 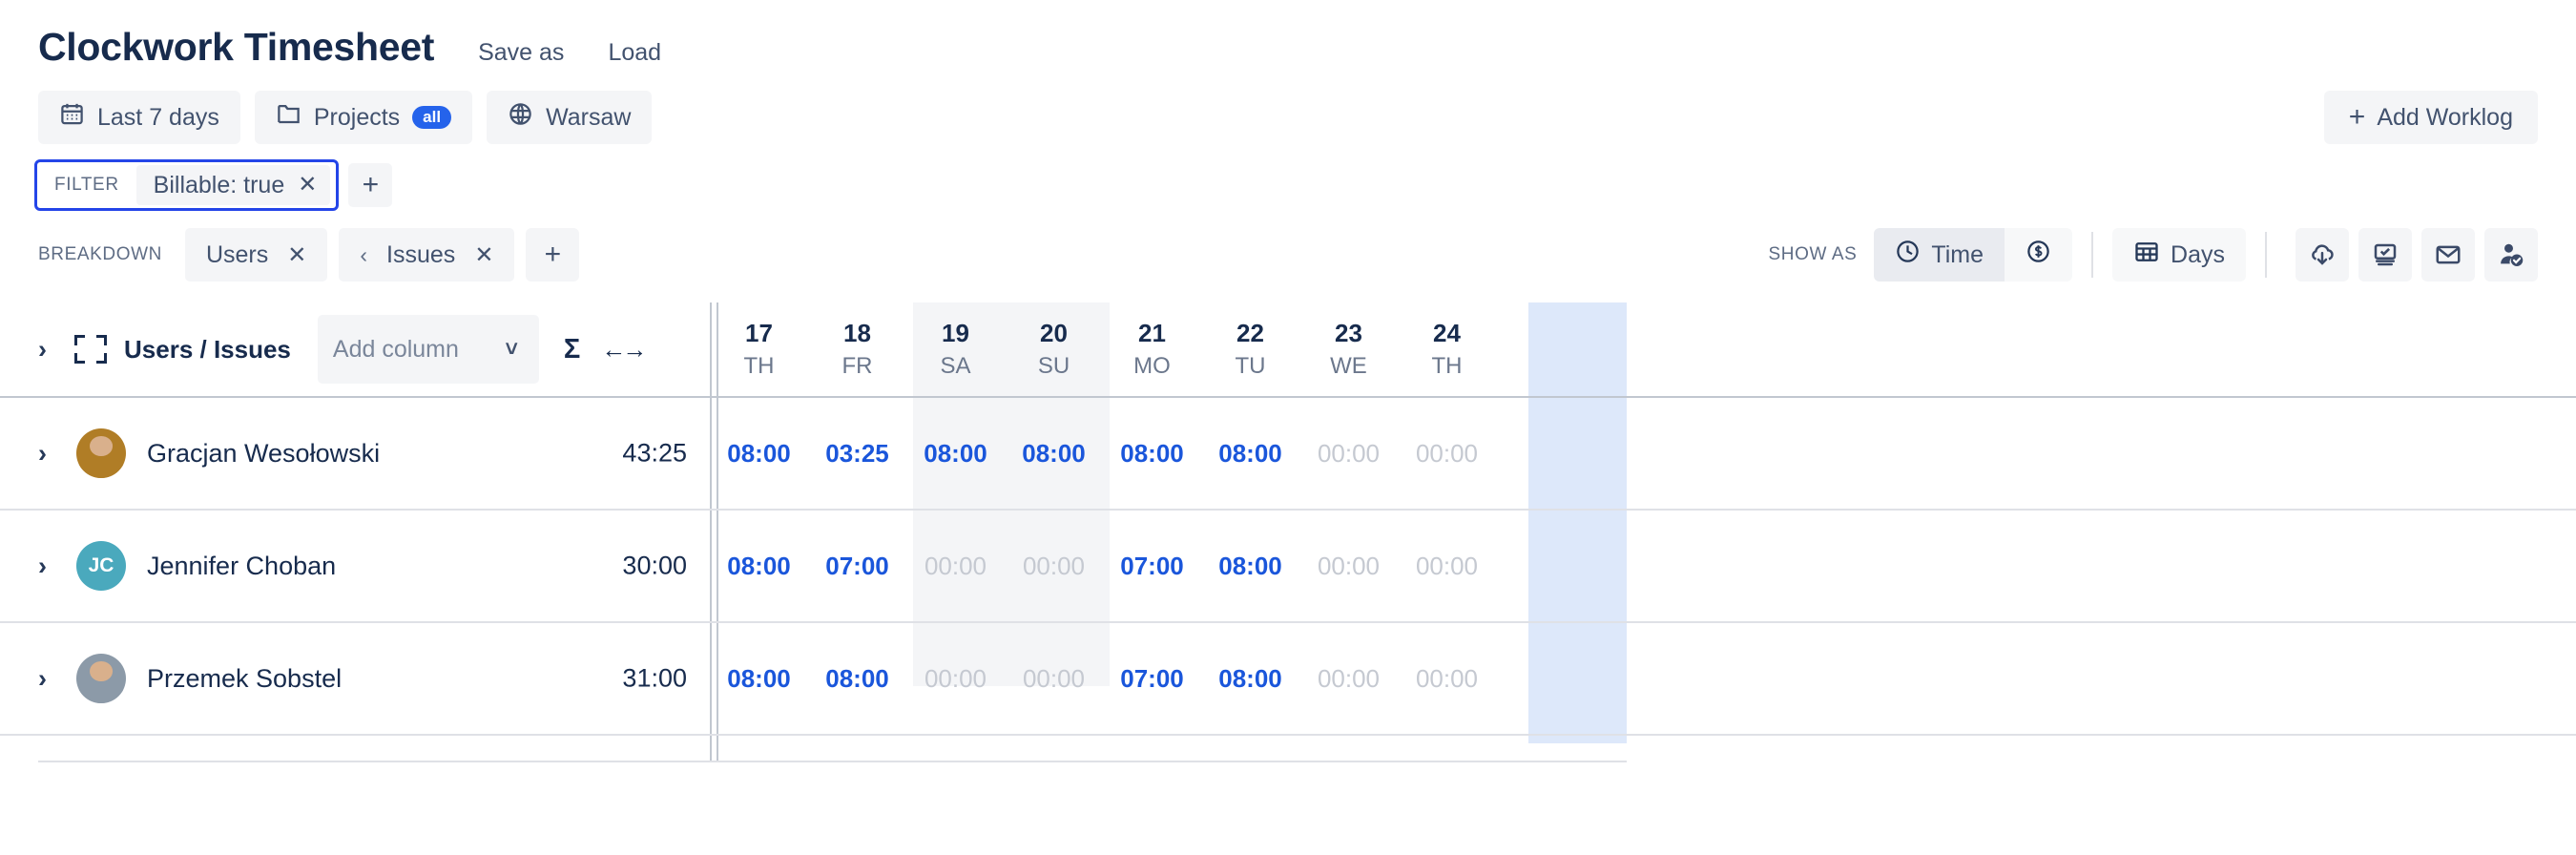 What do you see at coordinates (1152, 349) in the screenshot?
I see `day-header-21: 21 MO` at bounding box center [1152, 349].